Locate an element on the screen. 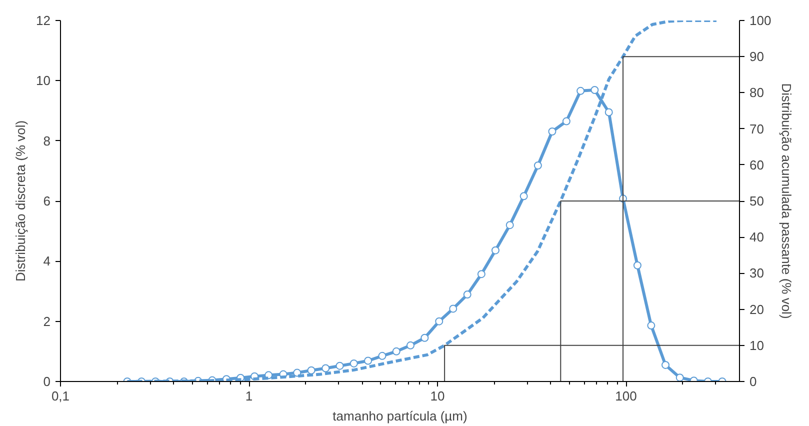 This screenshot has height=426, width=809. y-tick-label: 2 is located at coordinates (47, 321).